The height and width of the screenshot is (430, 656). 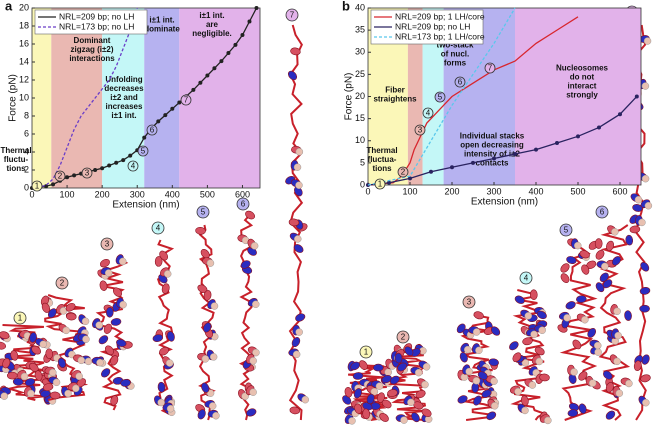 What do you see at coordinates (382, 159) in the screenshot?
I see `annotation: fluctua-` at bounding box center [382, 159].